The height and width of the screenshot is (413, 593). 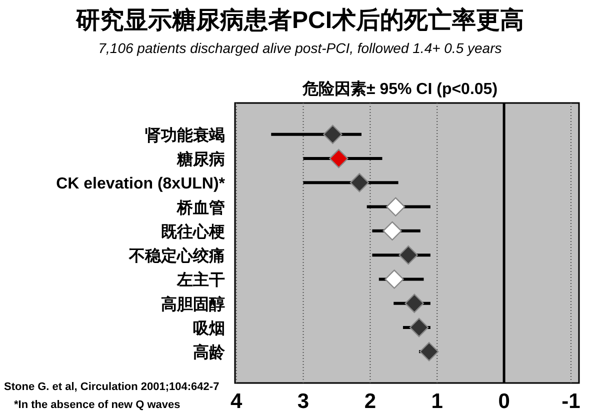 I want to click on ytick: 既往心梗, so click(x=193, y=232).